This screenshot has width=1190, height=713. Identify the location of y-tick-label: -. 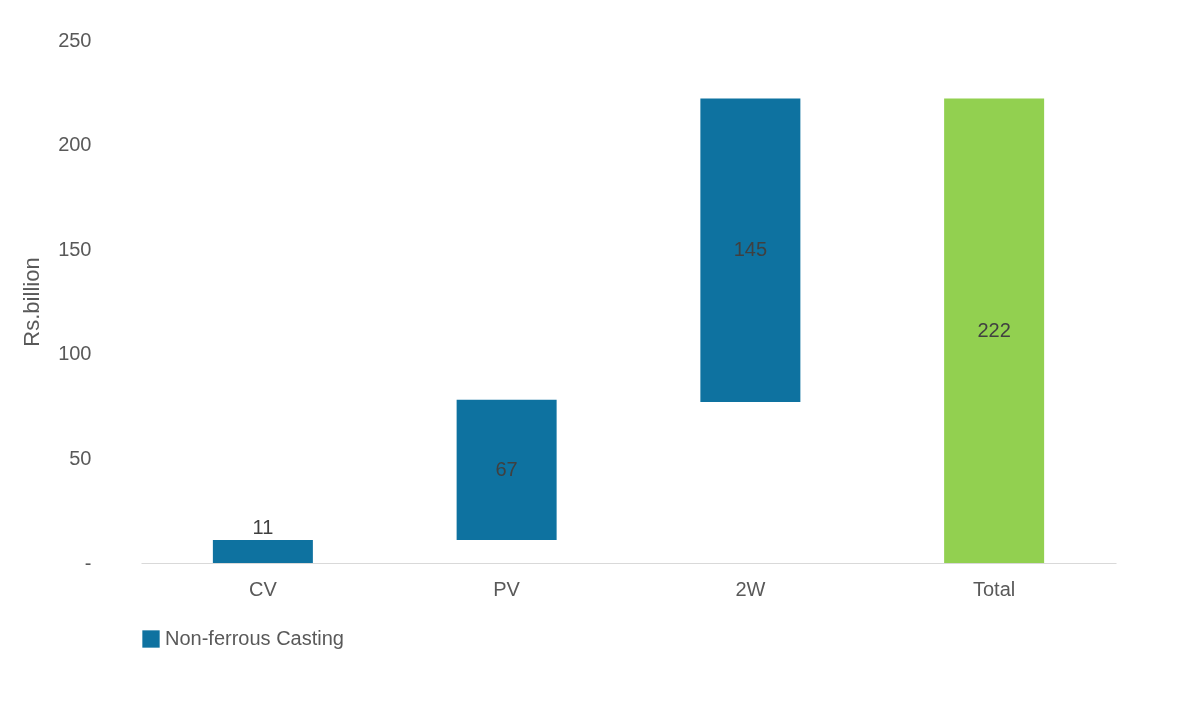
(88, 562).